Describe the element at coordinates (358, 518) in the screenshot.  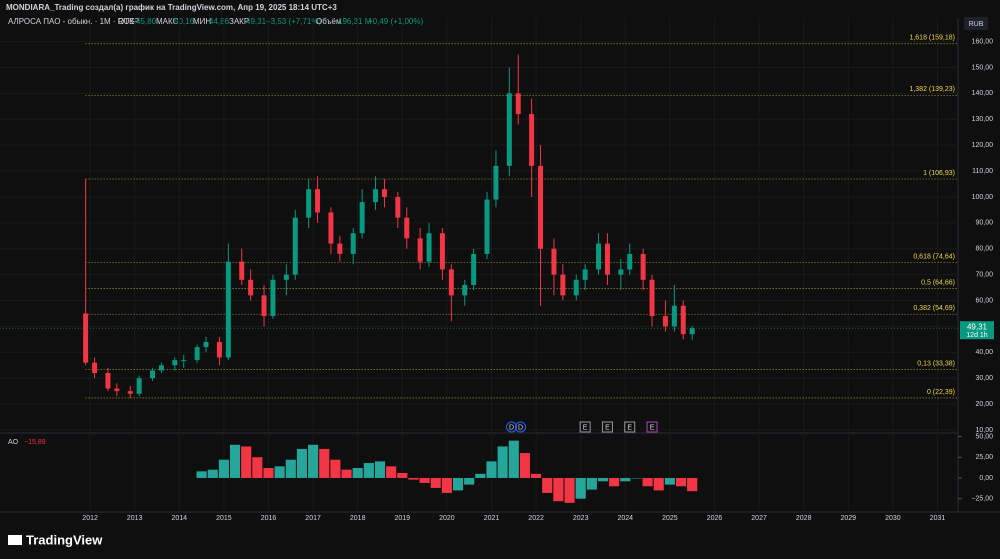
I see `x-tick-label: 2018` at that location.